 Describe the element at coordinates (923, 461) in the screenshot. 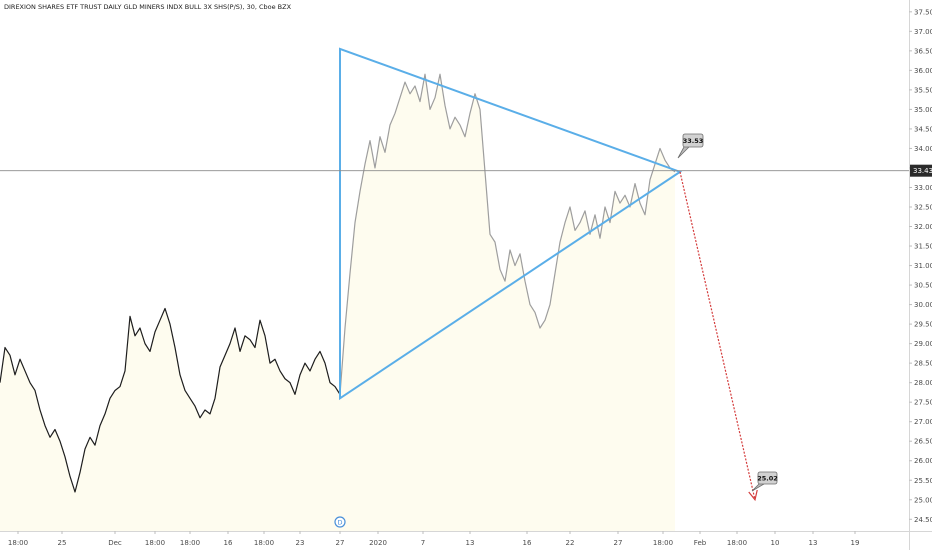

I see `price-tick-label: 26.00` at that location.